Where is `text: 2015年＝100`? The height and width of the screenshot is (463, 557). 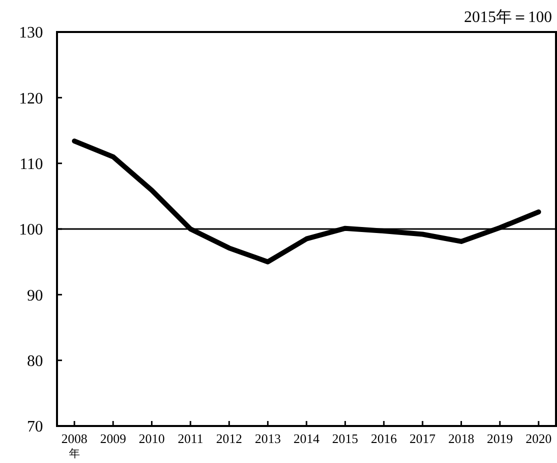 text: 2015年＝100 is located at coordinates (508, 17).